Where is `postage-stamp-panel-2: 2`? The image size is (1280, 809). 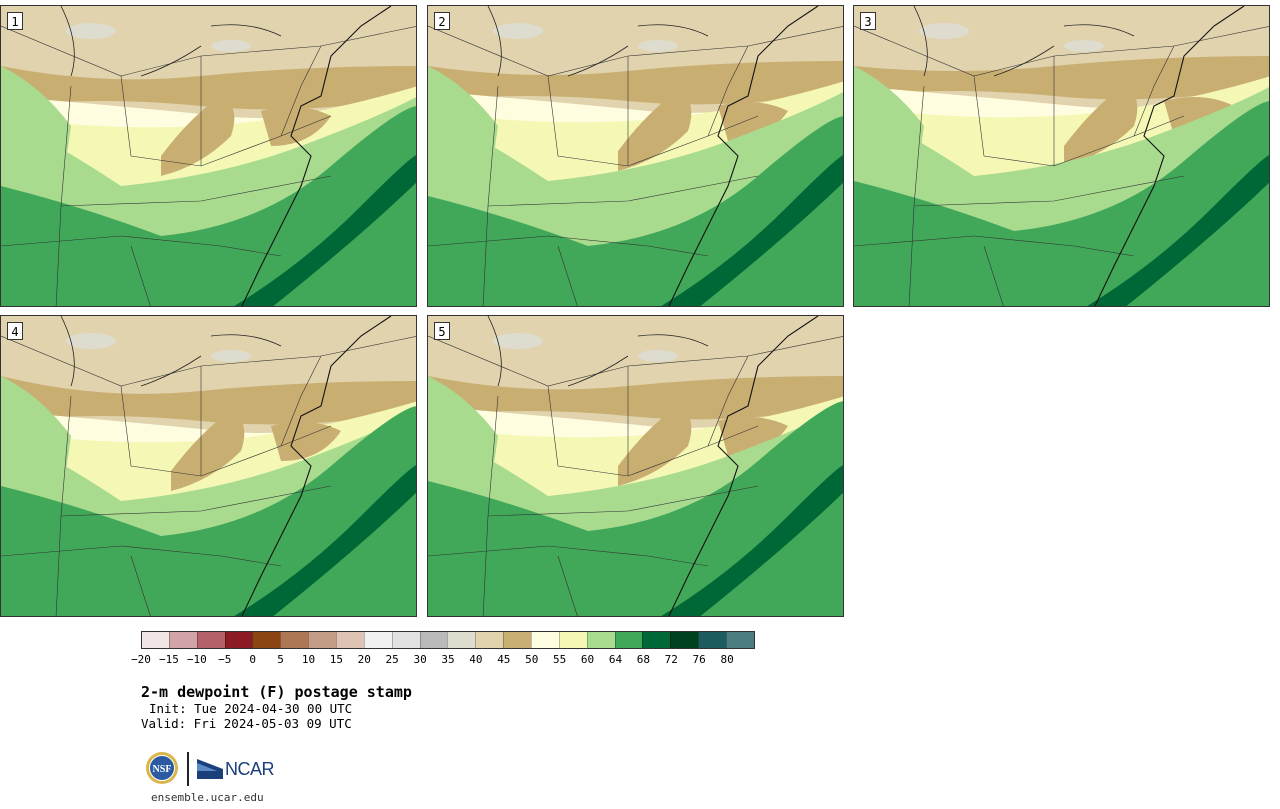
postage-stamp-panel-2: 2 is located at coordinates (635, 156).